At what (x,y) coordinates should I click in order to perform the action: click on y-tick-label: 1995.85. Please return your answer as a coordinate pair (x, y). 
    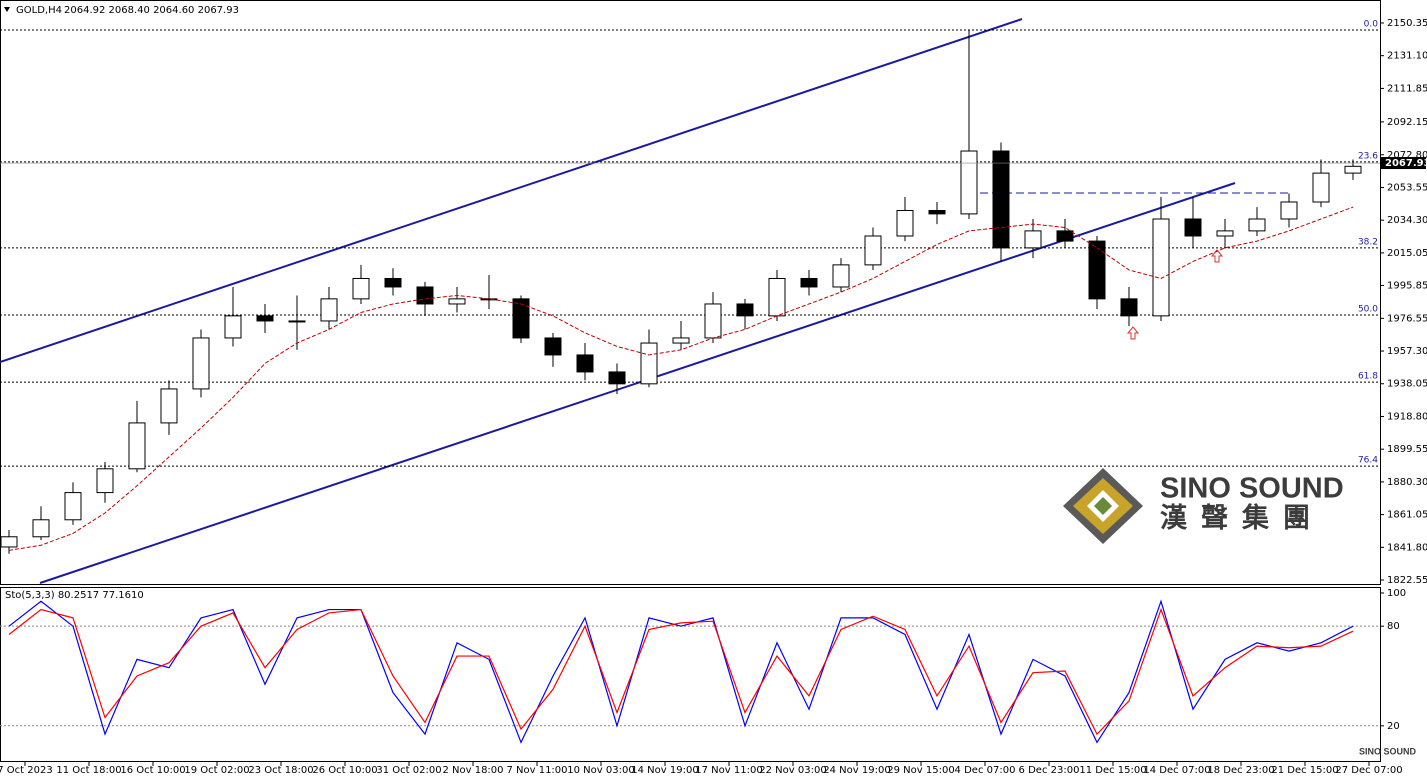
    Looking at the image, I should click on (1407, 286).